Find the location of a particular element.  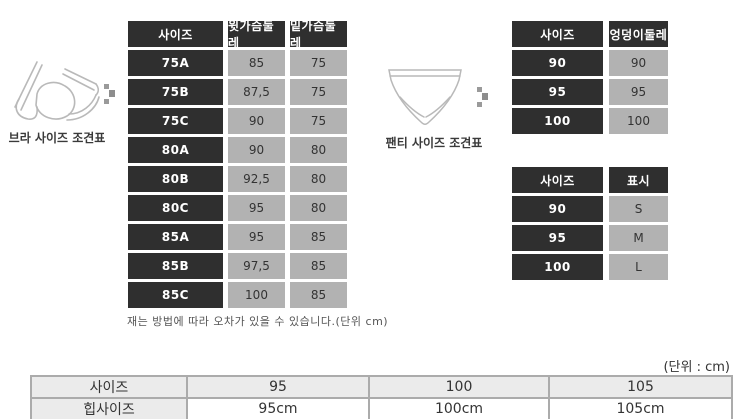

value-cell: 105 is located at coordinates (640, 387).